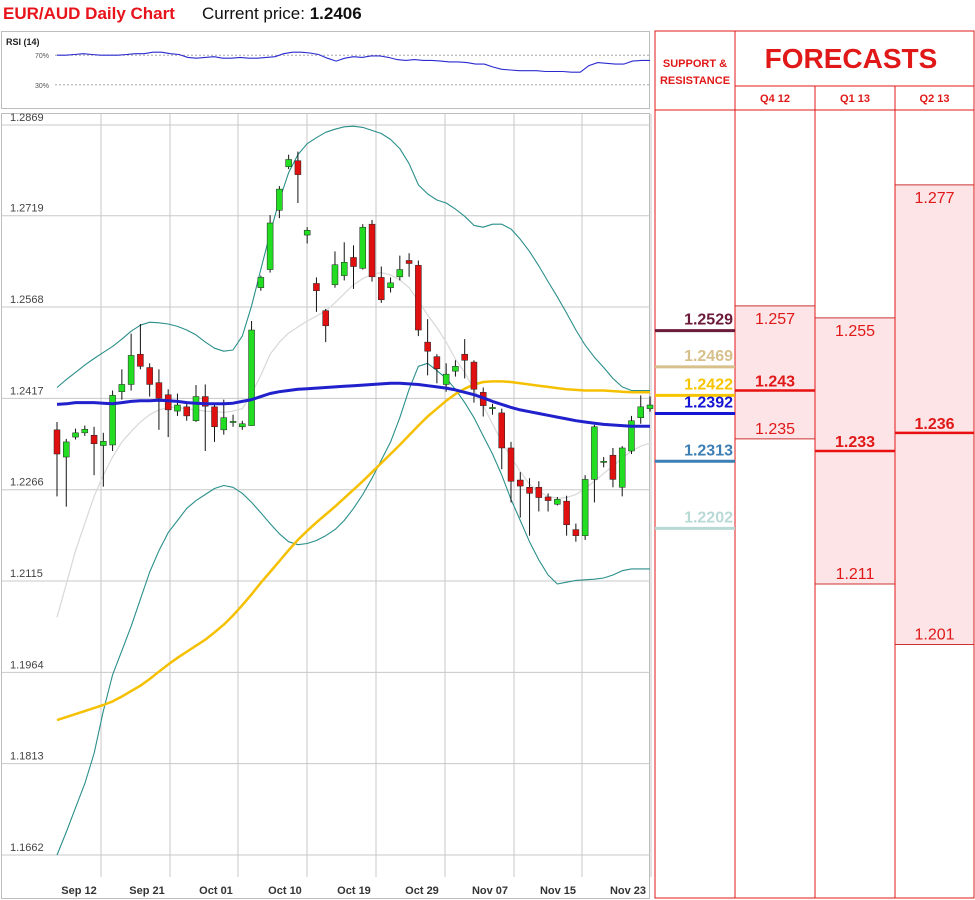 The width and height of the screenshot is (975, 900). I want to click on sr-level-label: 1.2392, so click(708, 402).